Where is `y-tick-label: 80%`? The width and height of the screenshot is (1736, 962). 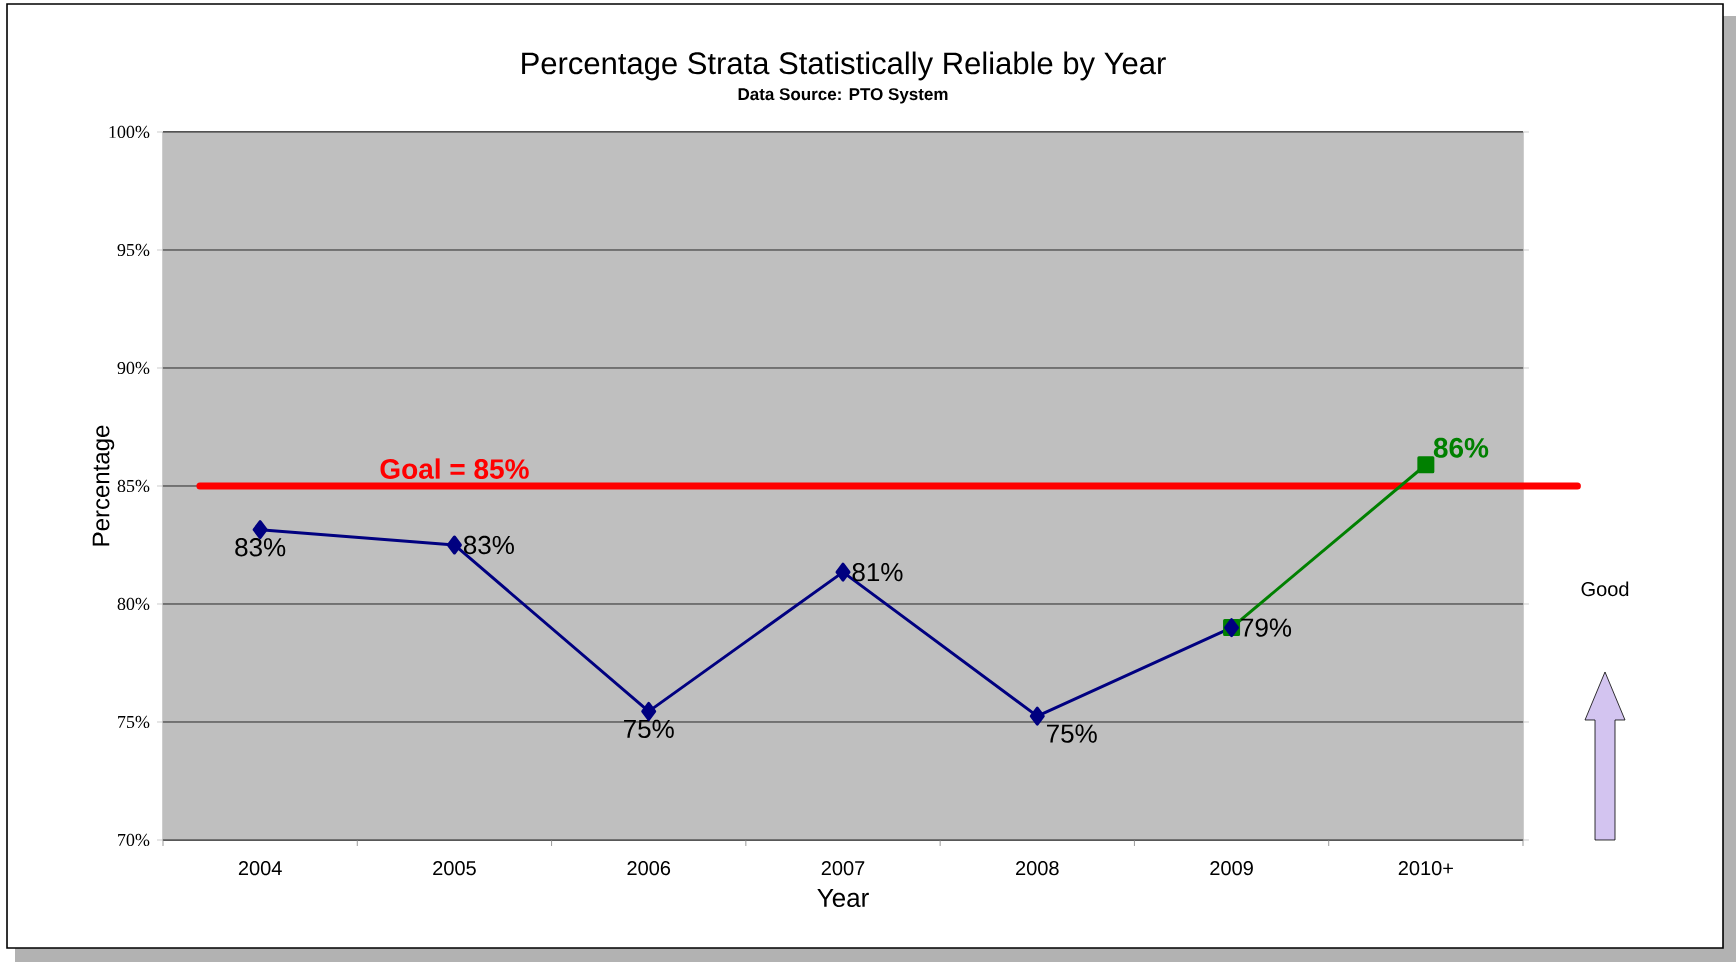 y-tick-label: 80% is located at coordinates (133, 604).